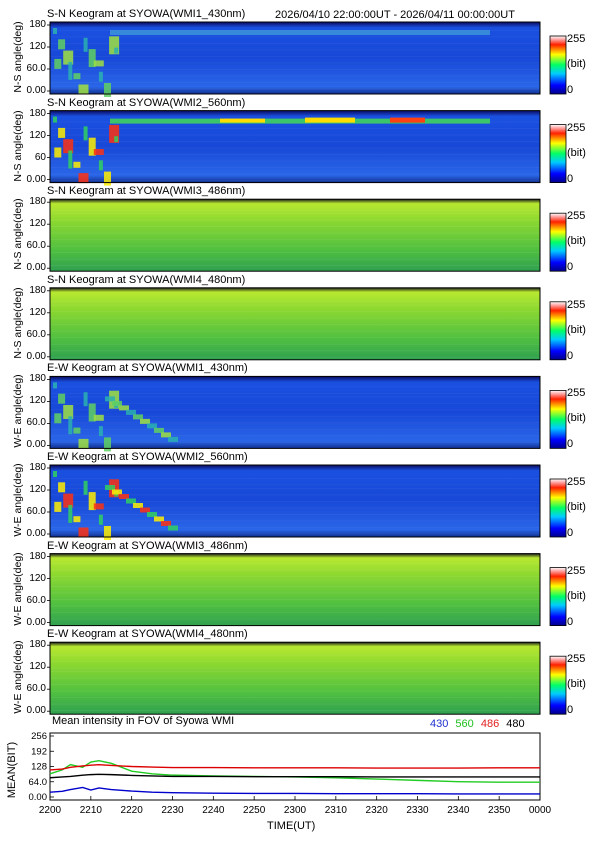  I want to click on y-tick-label: 0.00, so click(38, 797).